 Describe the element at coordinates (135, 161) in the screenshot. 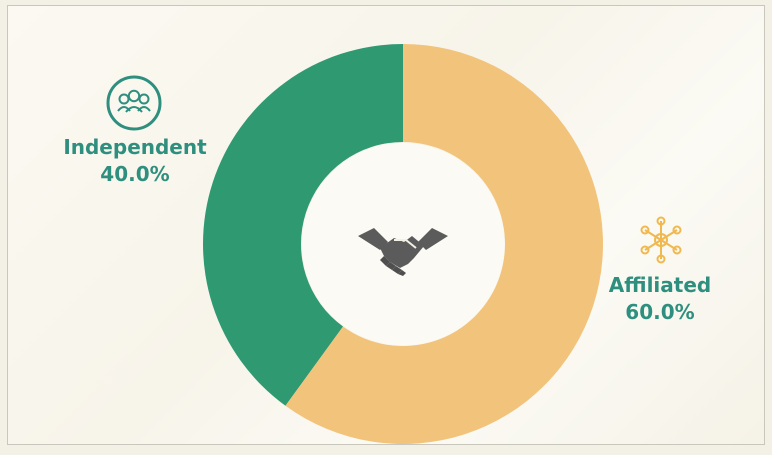

I see `independent-label: Independent 40.0%` at that location.